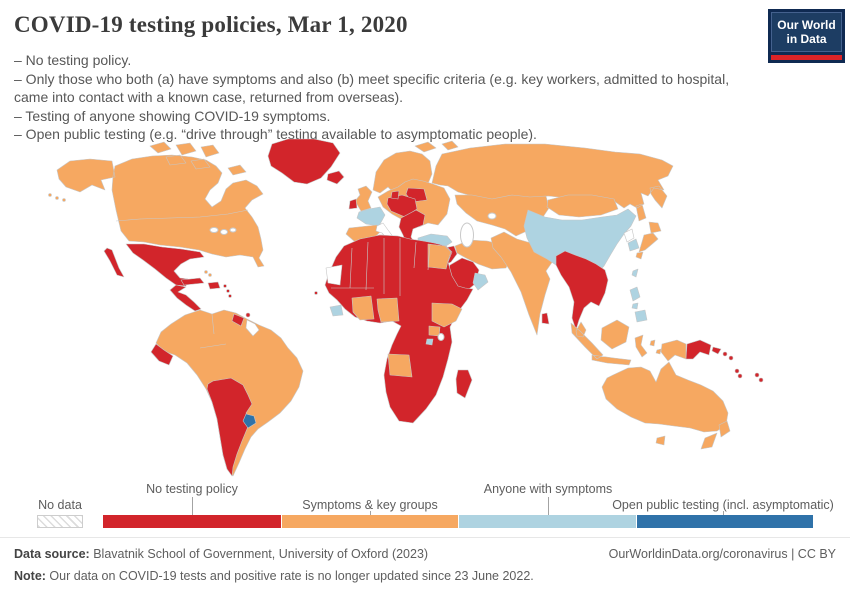 The width and height of the screenshot is (850, 600). I want to click on region-western-sahara, so click(334, 275).